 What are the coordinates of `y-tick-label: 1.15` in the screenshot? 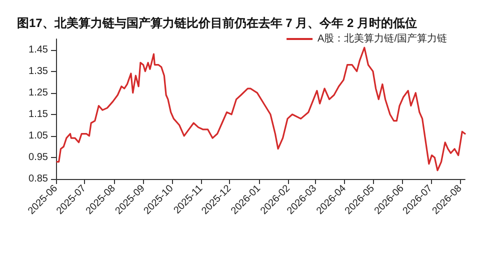 It's located at (38, 114).